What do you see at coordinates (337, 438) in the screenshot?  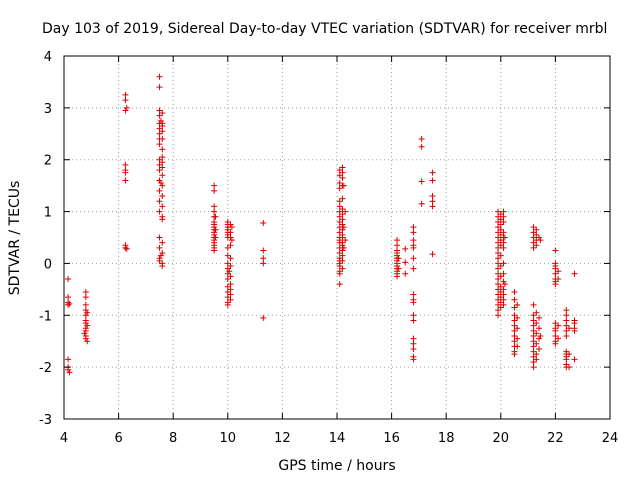 I see `x-tick-label: 14` at bounding box center [337, 438].